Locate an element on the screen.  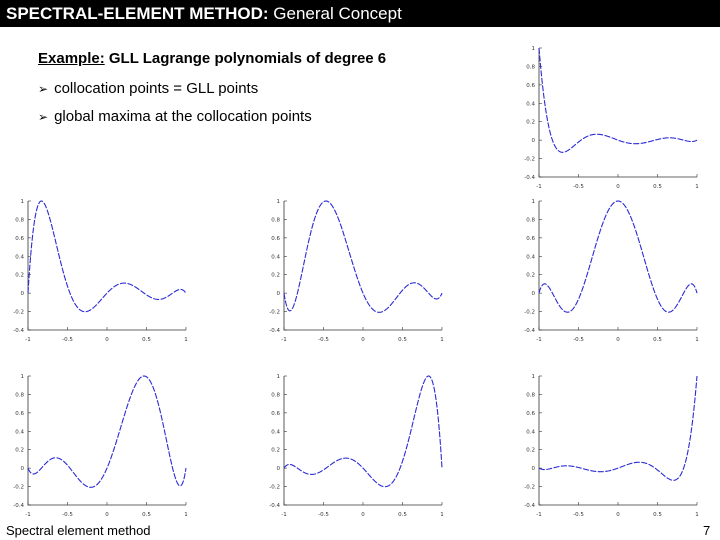
lagrange-plot-1: 1 0.8 0.6 0.4 0.2 0 -0.2 -0.4 -1 -0.5 0 0.5 1 is located at coordinates (94, 272).